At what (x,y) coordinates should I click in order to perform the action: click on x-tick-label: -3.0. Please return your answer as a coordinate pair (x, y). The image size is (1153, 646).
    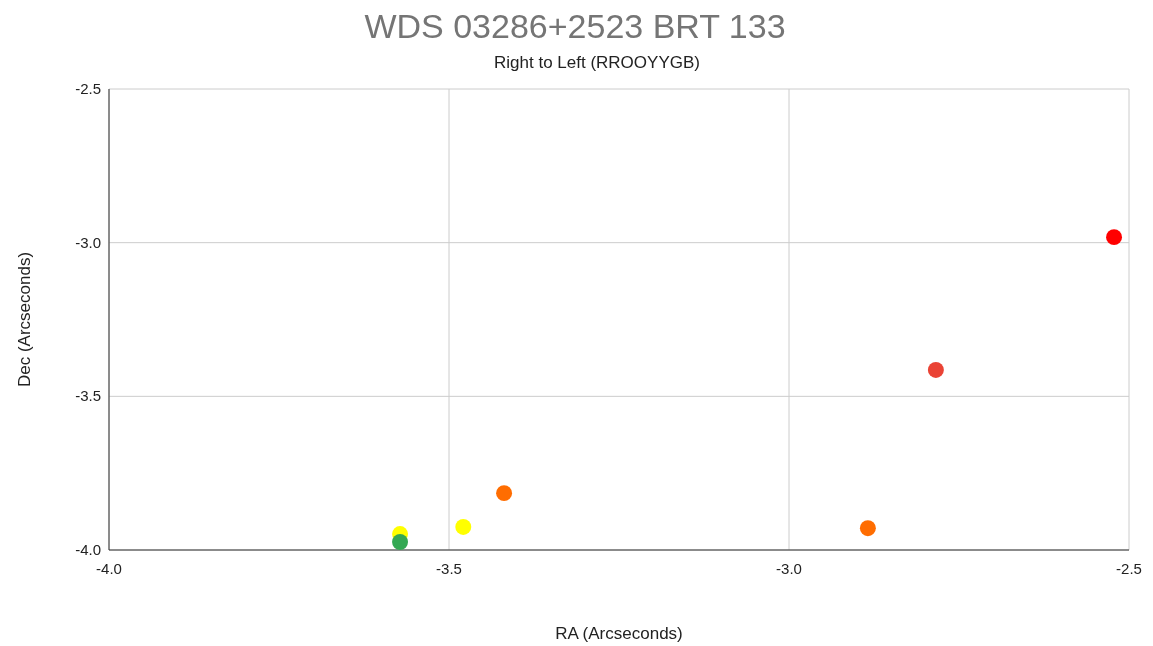
    Looking at the image, I should click on (789, 568).